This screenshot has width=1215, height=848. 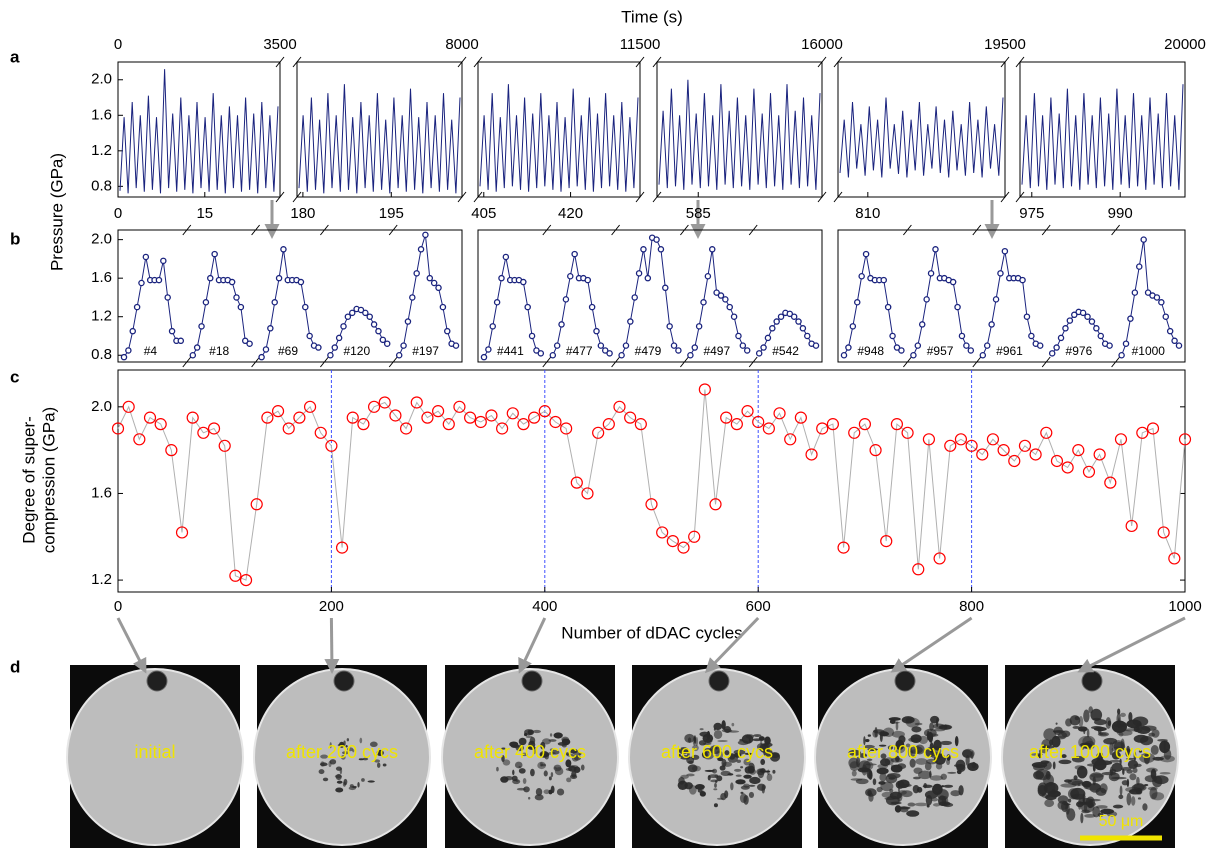 I want to click on curve-label: #948, so click(x=870, y=351).